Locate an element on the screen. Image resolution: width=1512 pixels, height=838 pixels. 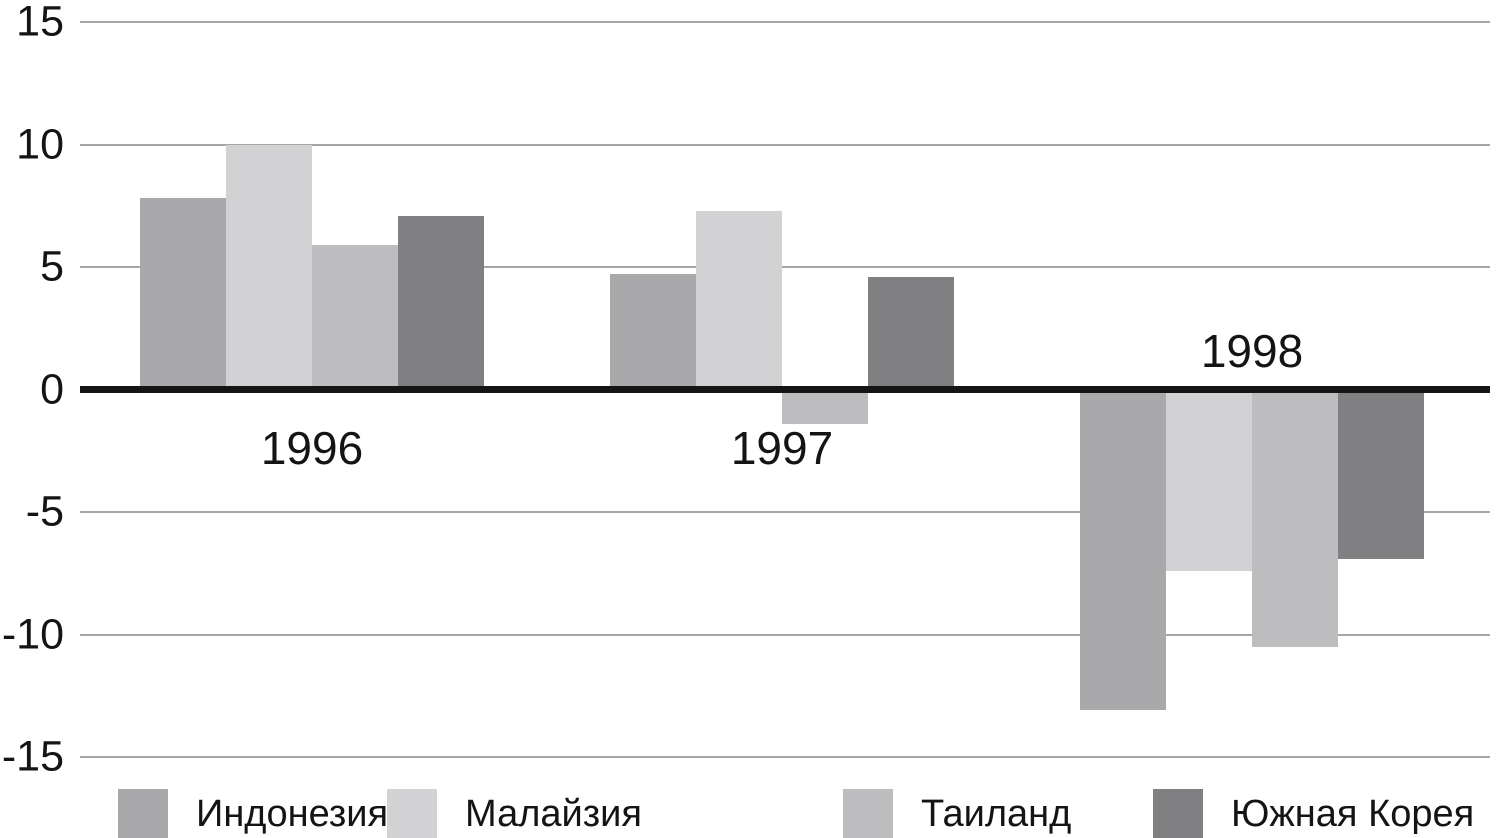
y-axis-tick-label--15: -15 is located at coordinates (32, 756).